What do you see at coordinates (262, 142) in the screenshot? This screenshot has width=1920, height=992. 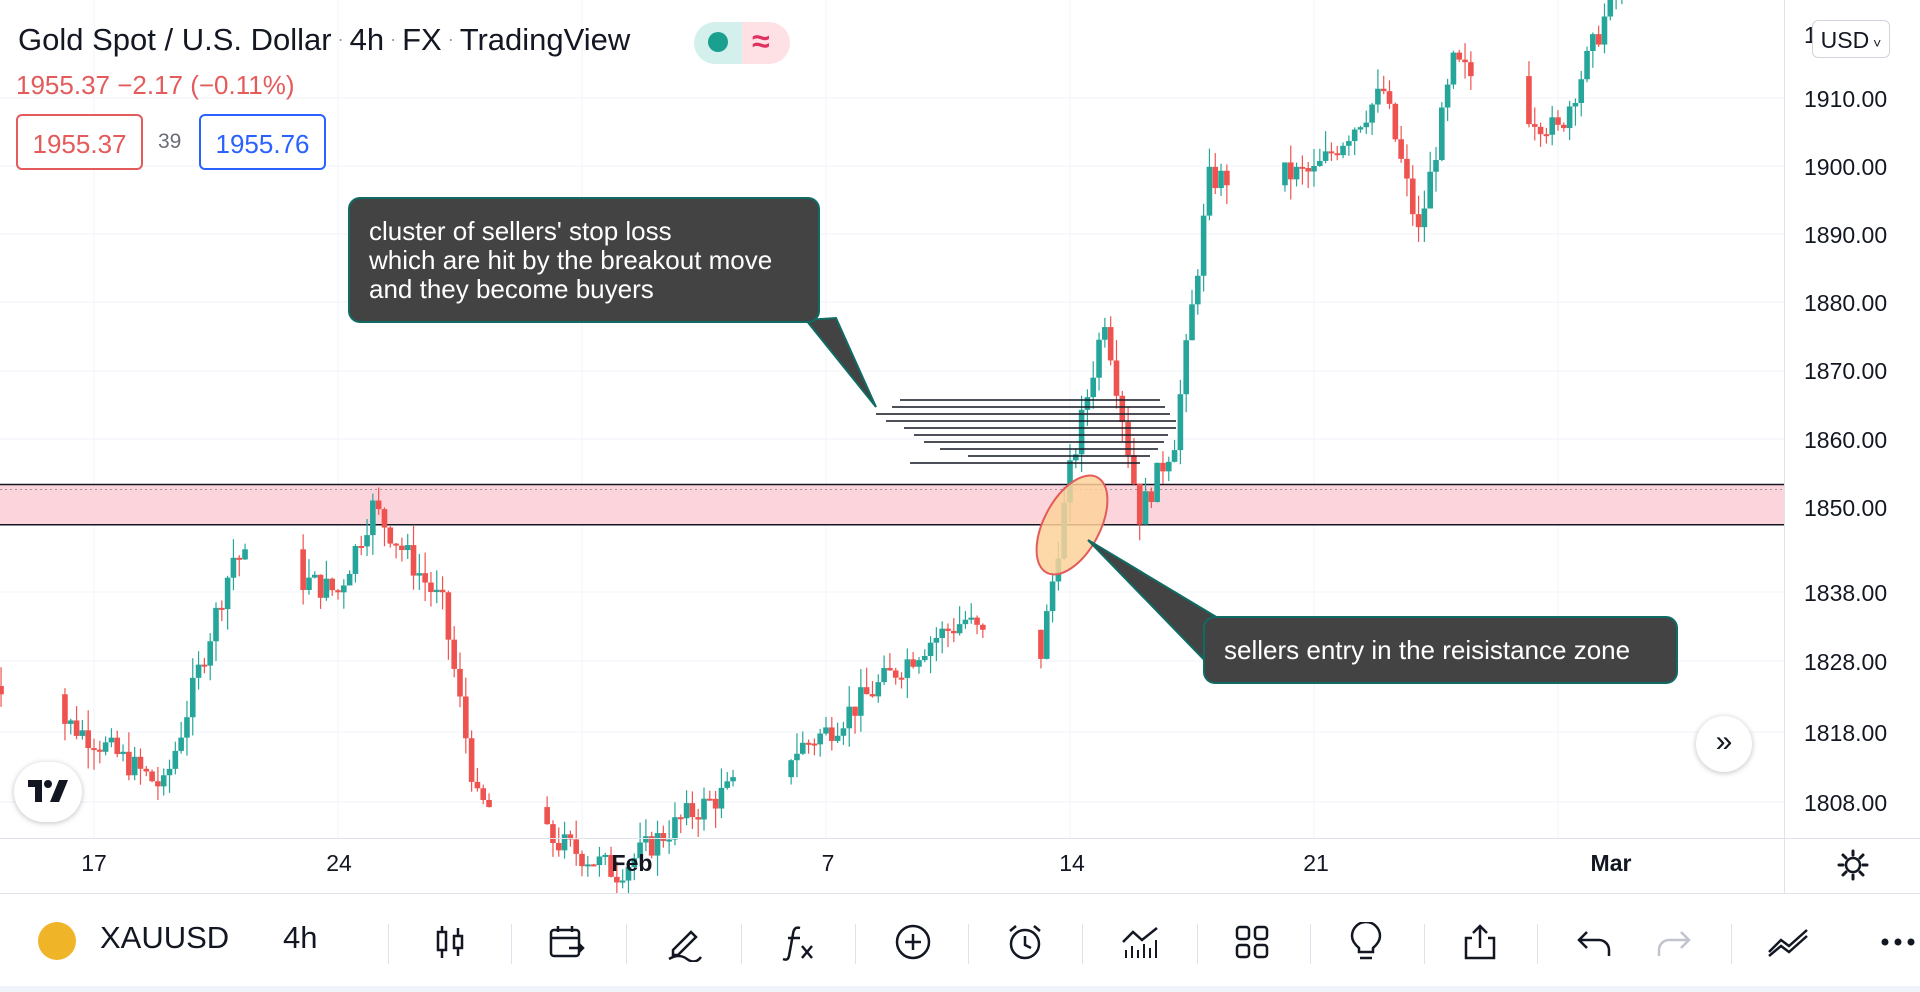 I see `buy-button: 1955.76` at bounding box center [262, 142].